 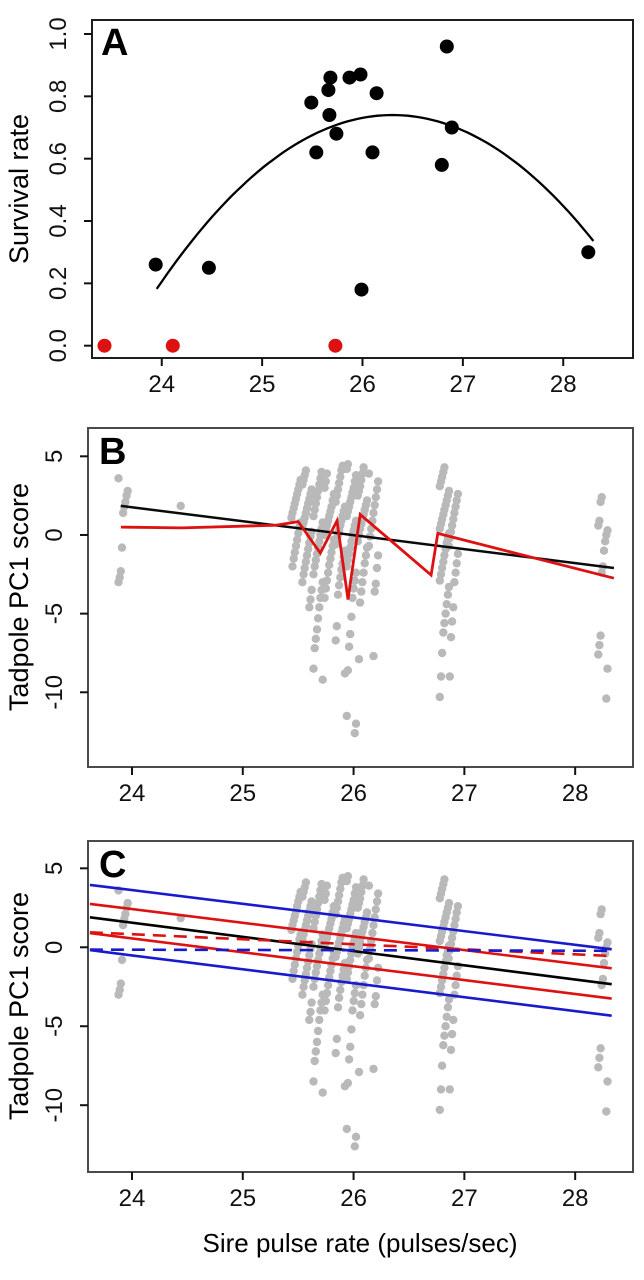 What do you see at coordinates (19, 597) in the screenshot?
I see `panel-b-y-axis-label: Tadpole PC1 score` at bounding box center [19, 597].